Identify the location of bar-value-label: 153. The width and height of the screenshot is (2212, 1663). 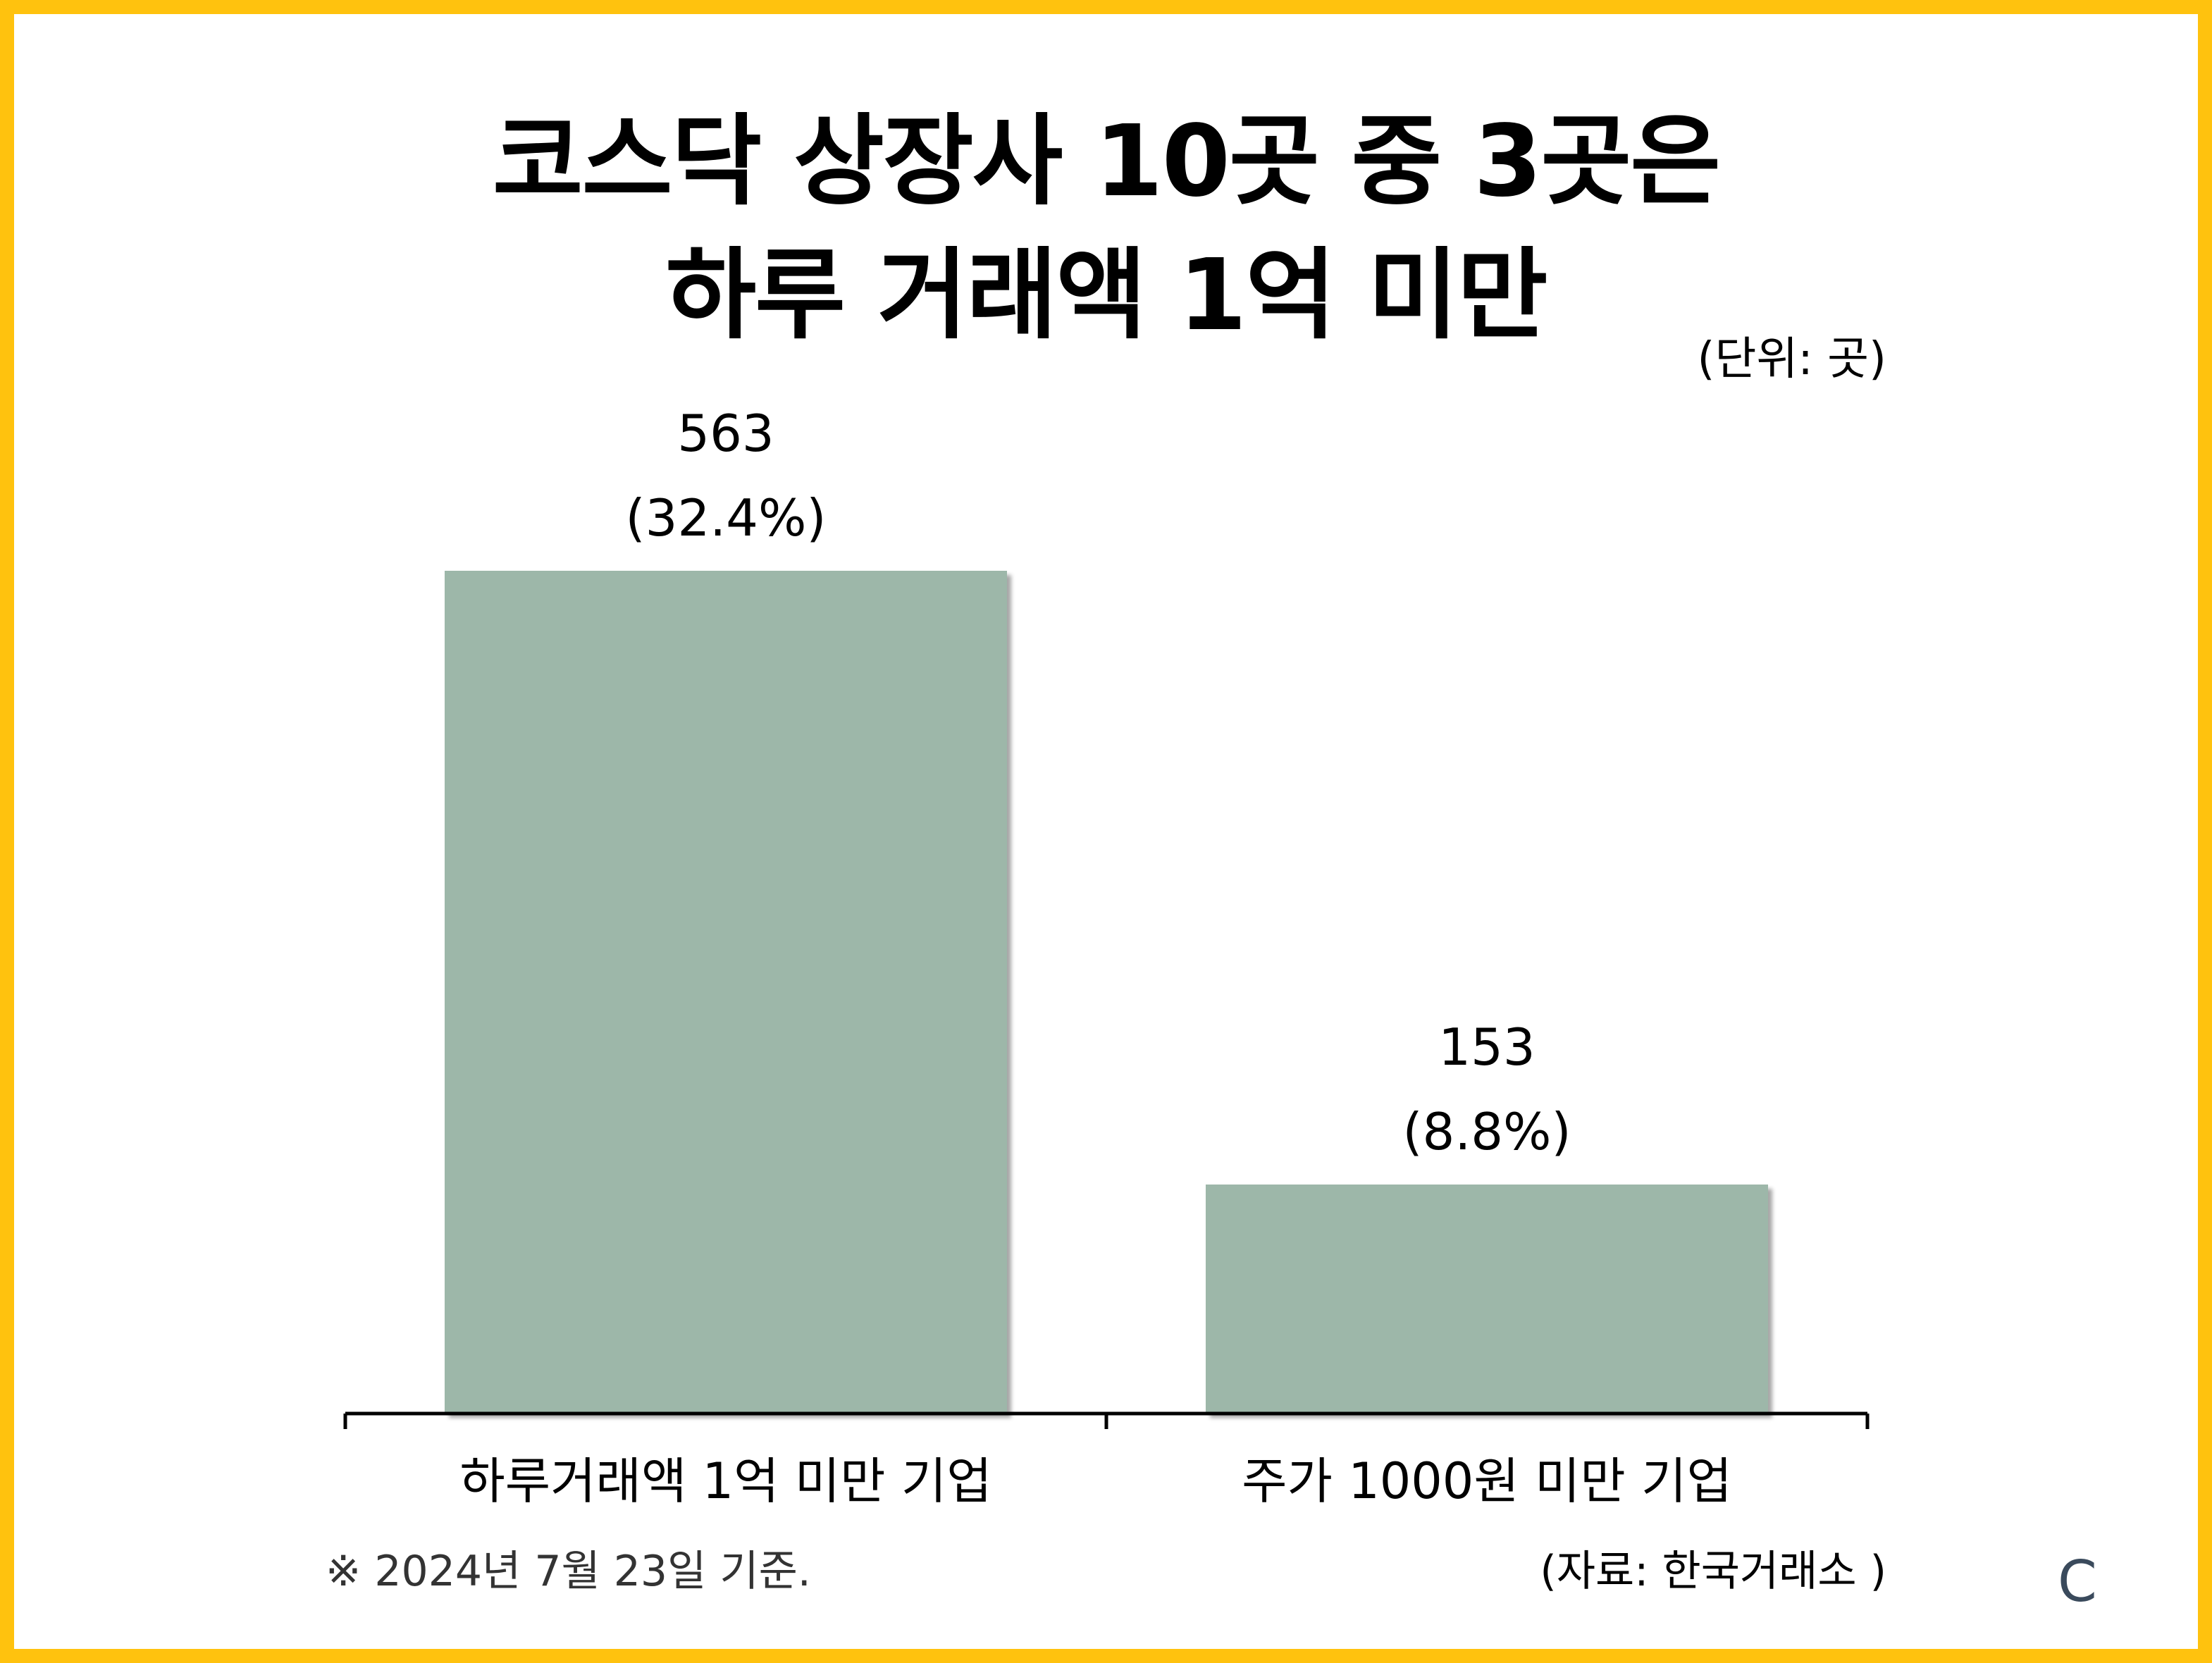
(1486, 1047).